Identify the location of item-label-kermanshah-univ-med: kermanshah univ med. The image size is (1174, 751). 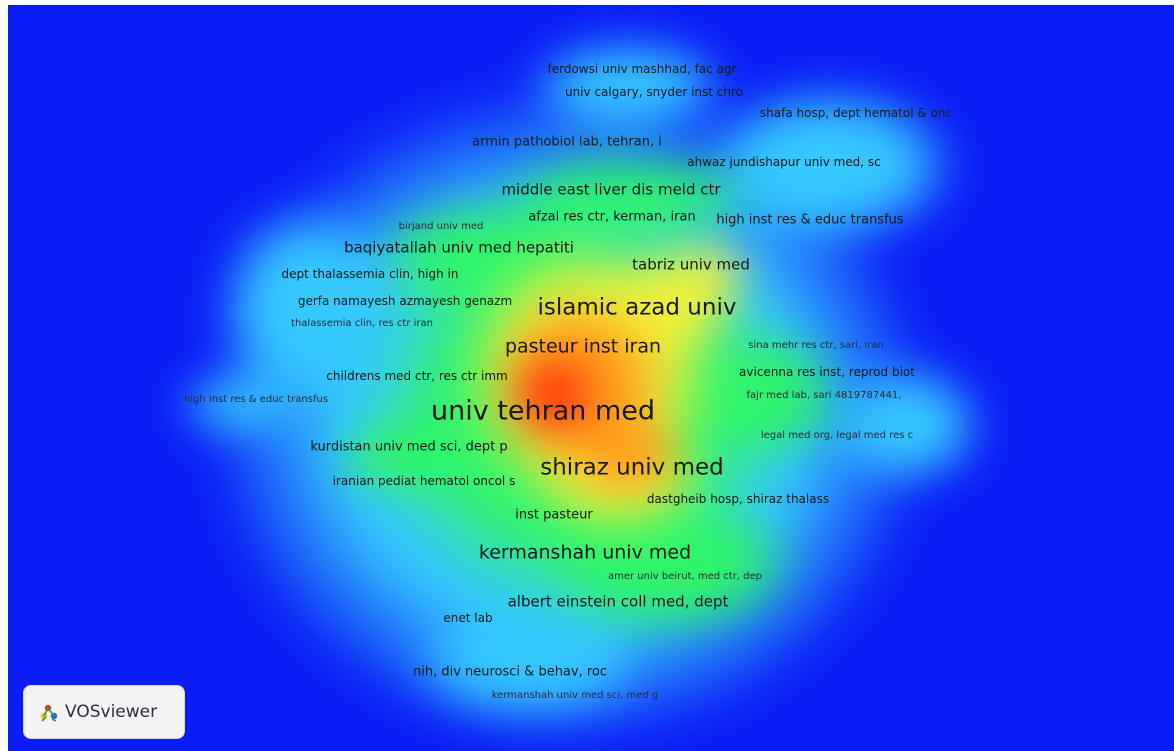
(585, 552).